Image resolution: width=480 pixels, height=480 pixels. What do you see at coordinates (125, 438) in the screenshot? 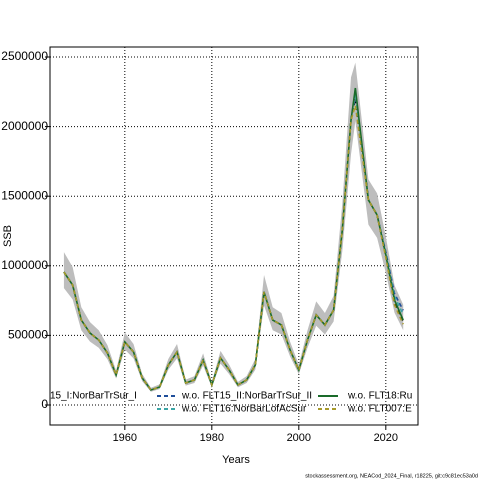
I see `x-tick-label: 1960` at bounding box center [125, 438].